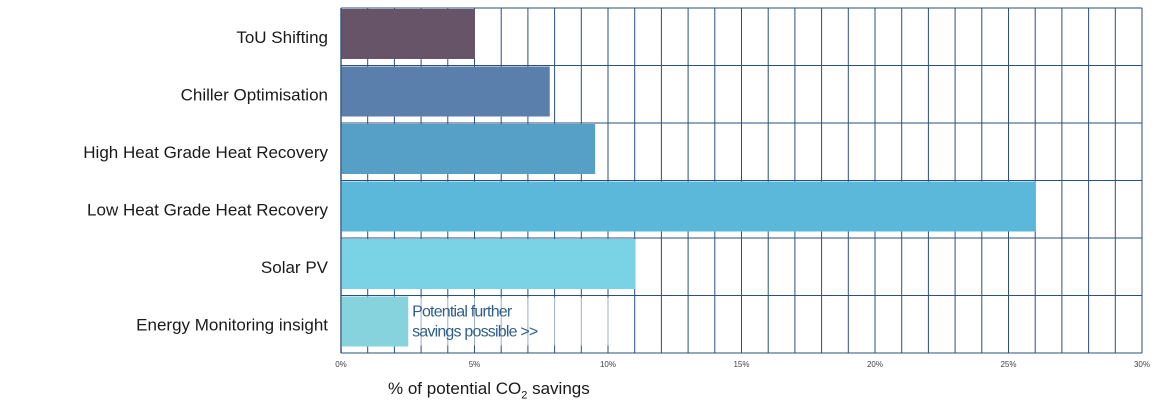 The image size is (1165, 415). What do you see at coordinates (232, 324) in the screenshot?
I see `category-label: Energy Monitoring insight` at bounding box center [232, 324].